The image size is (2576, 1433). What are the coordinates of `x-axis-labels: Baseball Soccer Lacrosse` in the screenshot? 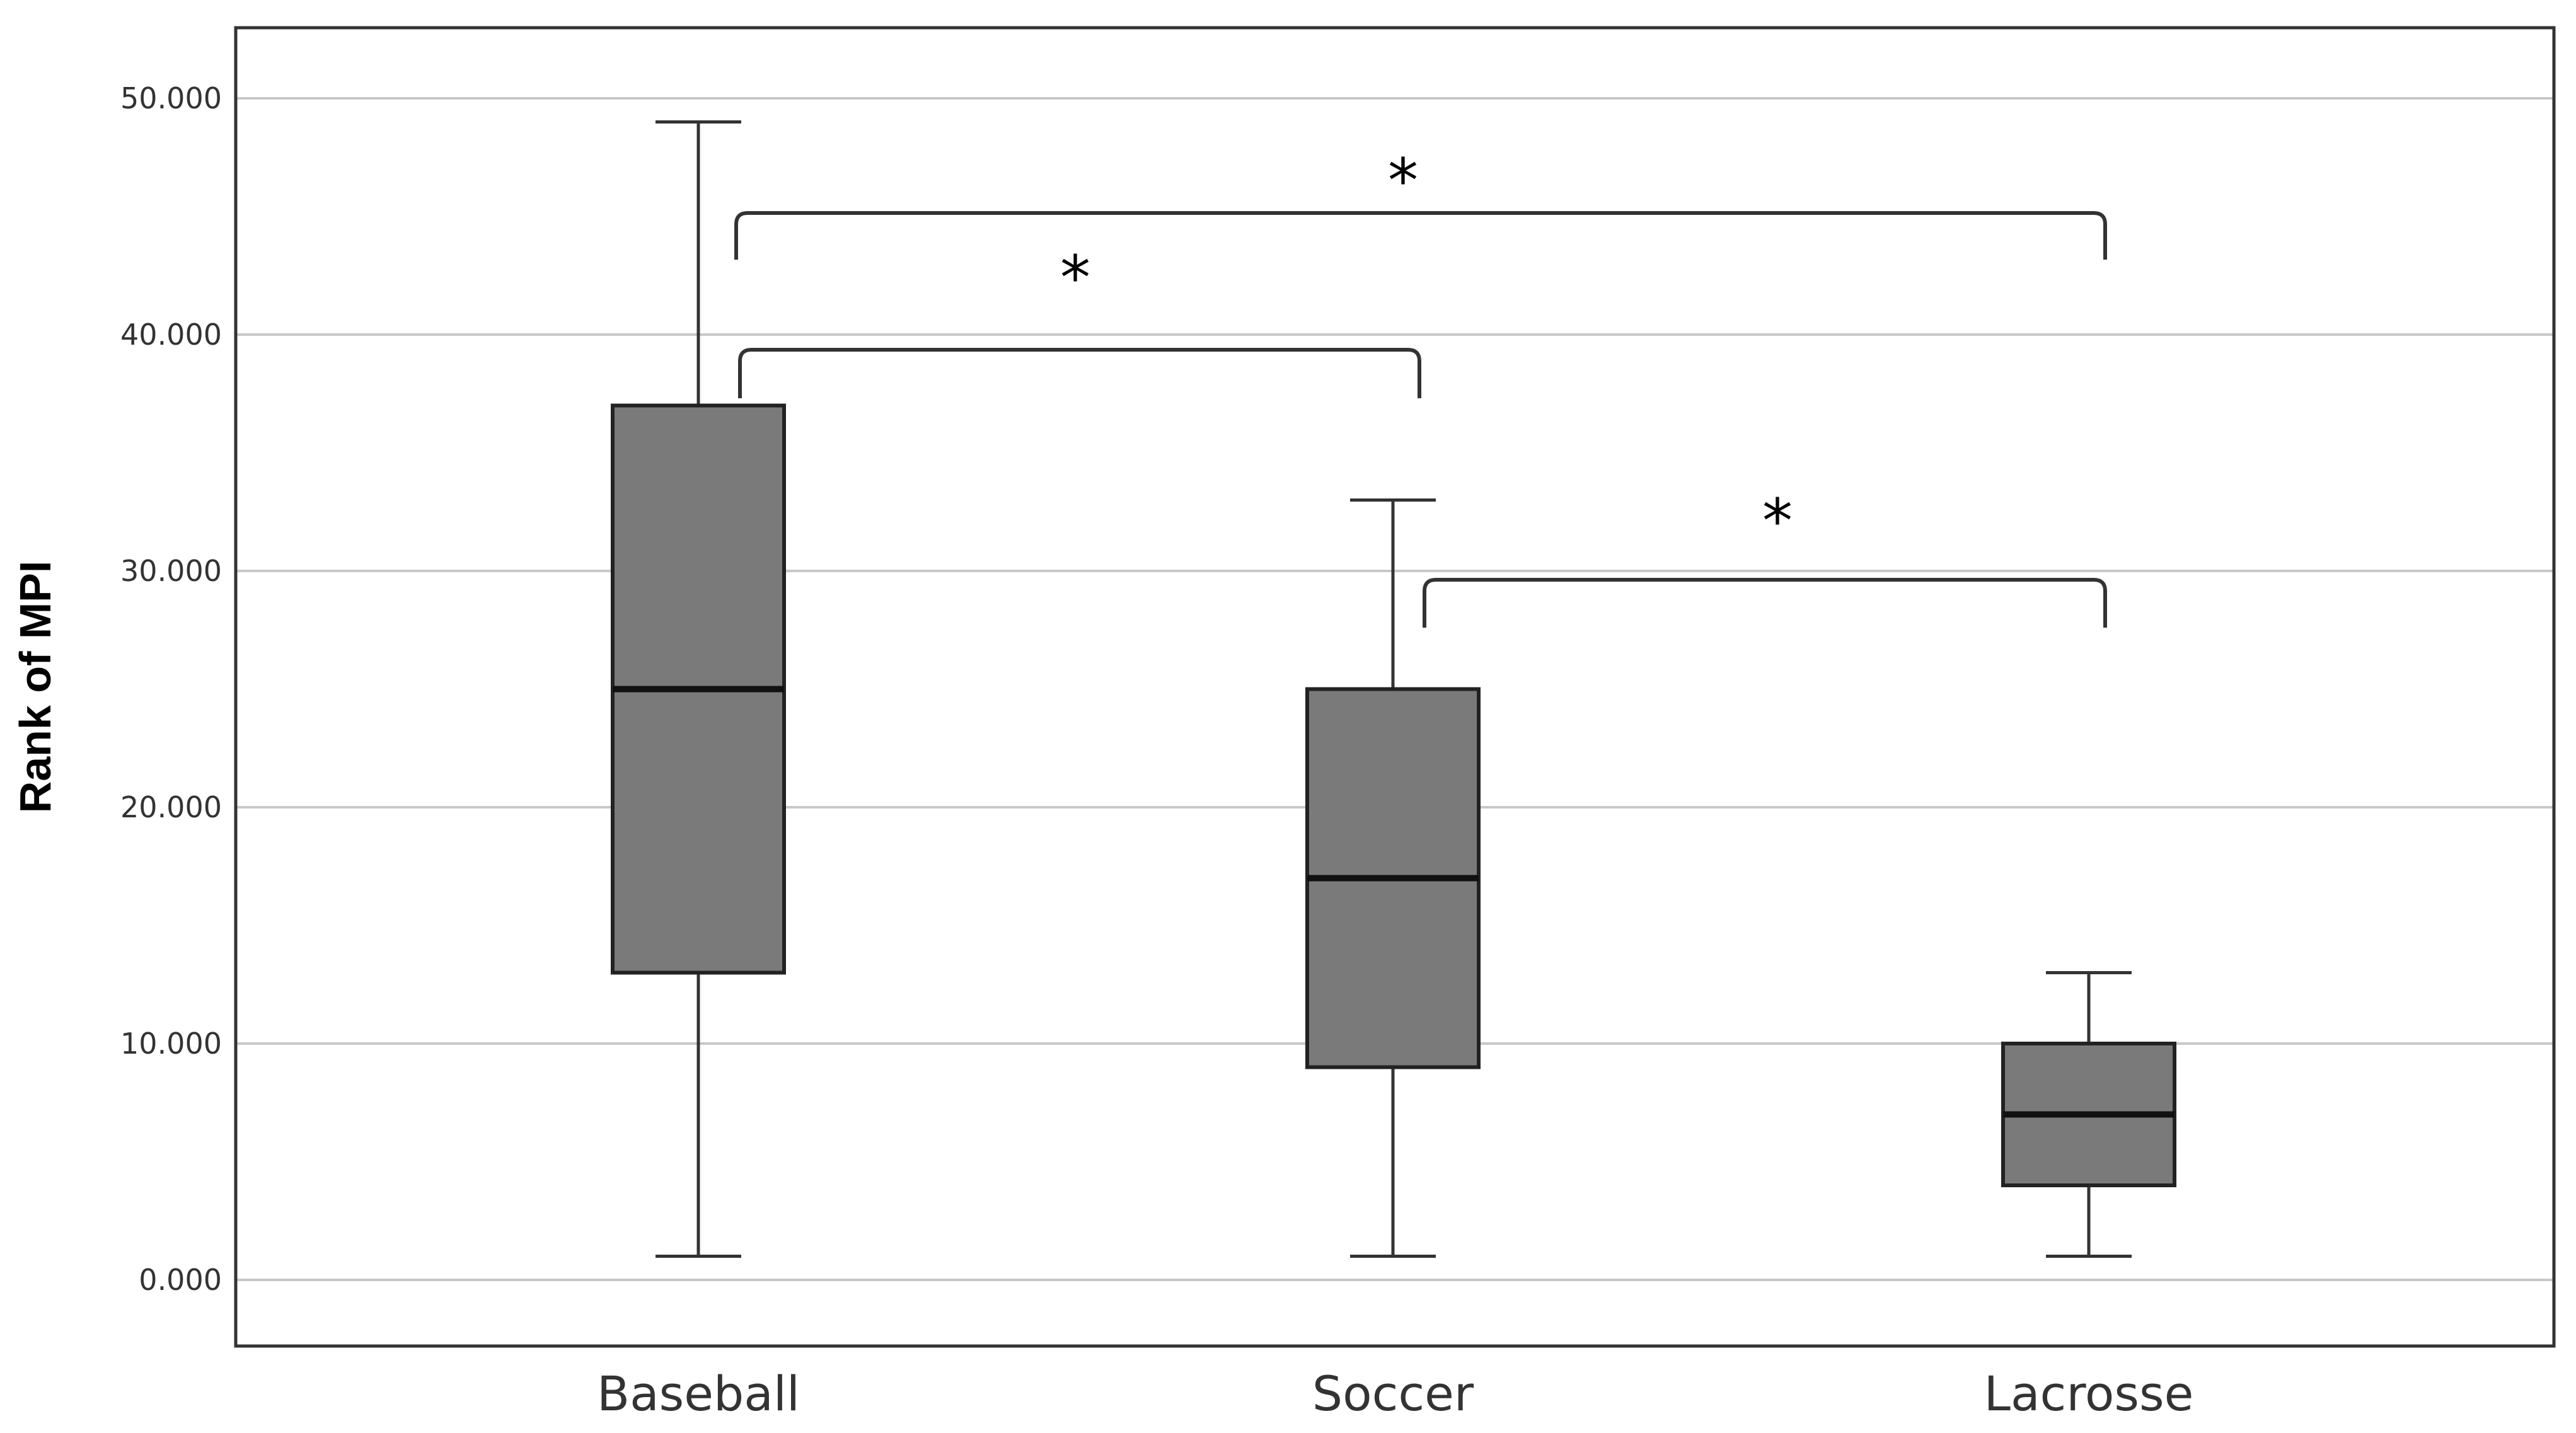 It's located at (1395, 1394).